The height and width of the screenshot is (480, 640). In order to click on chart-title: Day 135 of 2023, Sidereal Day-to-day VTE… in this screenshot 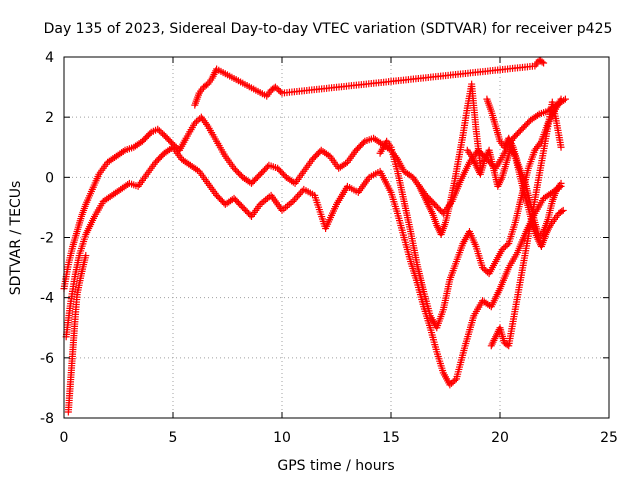, I will do `click(328, 29)`.